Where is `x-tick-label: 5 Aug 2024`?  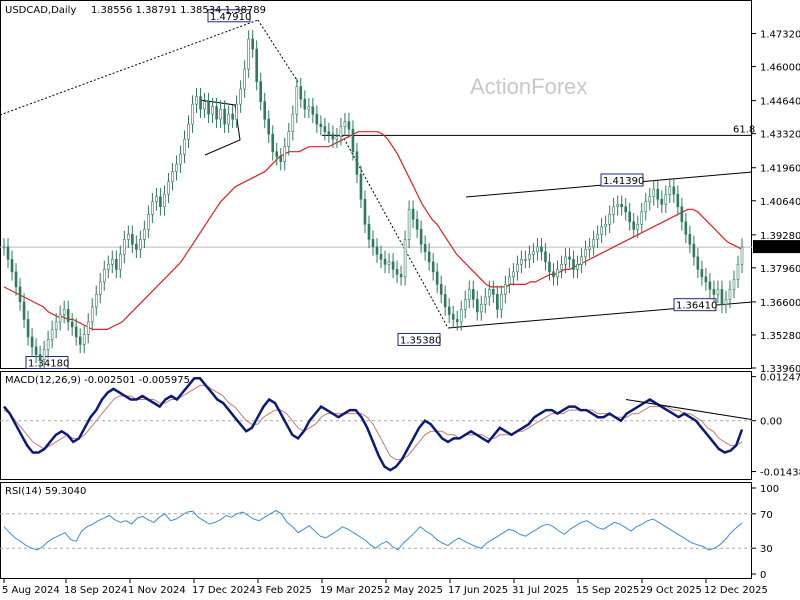
x-tick-label: 5 Aug 2024 is located at coordinates (31, 590).